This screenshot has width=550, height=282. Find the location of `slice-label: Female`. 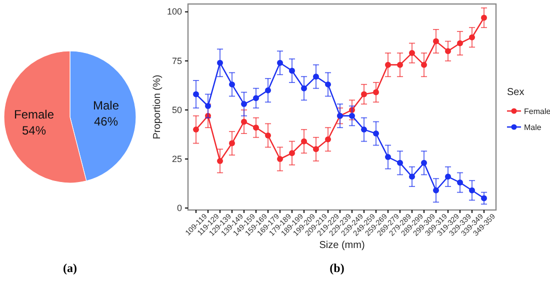

slice-label: Female is located at coordinates (34, 115).